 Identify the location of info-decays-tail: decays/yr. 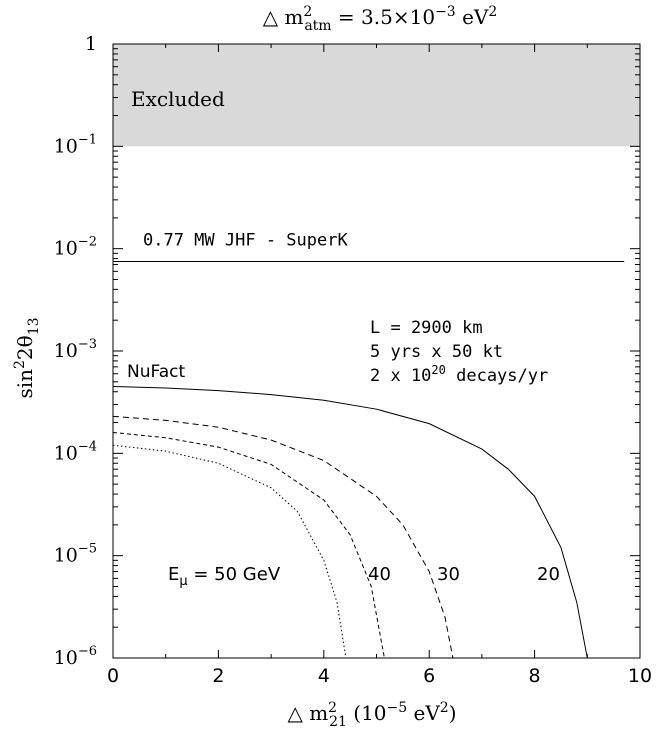
(497, 376).